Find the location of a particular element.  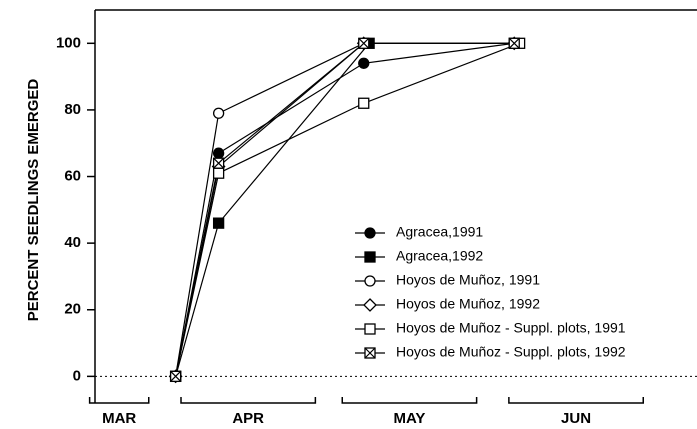

legend-label: Hoyos de Muñoz - Suppl. plots, 1992 is located at coordinates (511, 352).